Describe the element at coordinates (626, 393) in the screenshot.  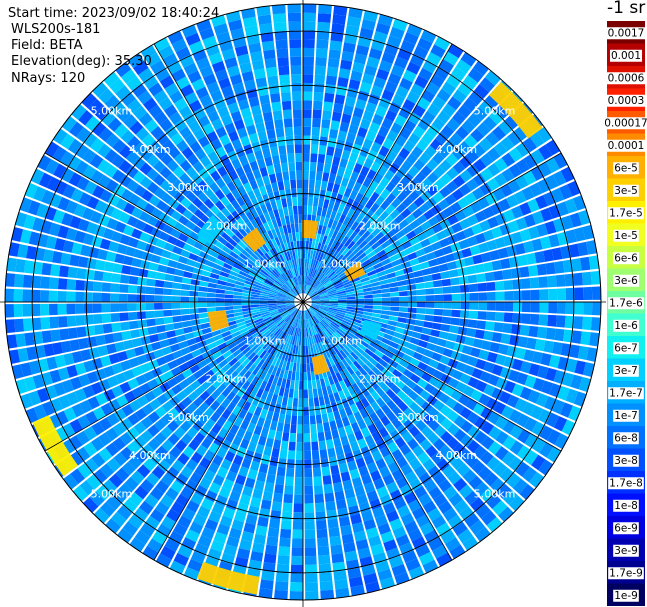
I see `colorbar-label-16: 1.7e-7` at that location.